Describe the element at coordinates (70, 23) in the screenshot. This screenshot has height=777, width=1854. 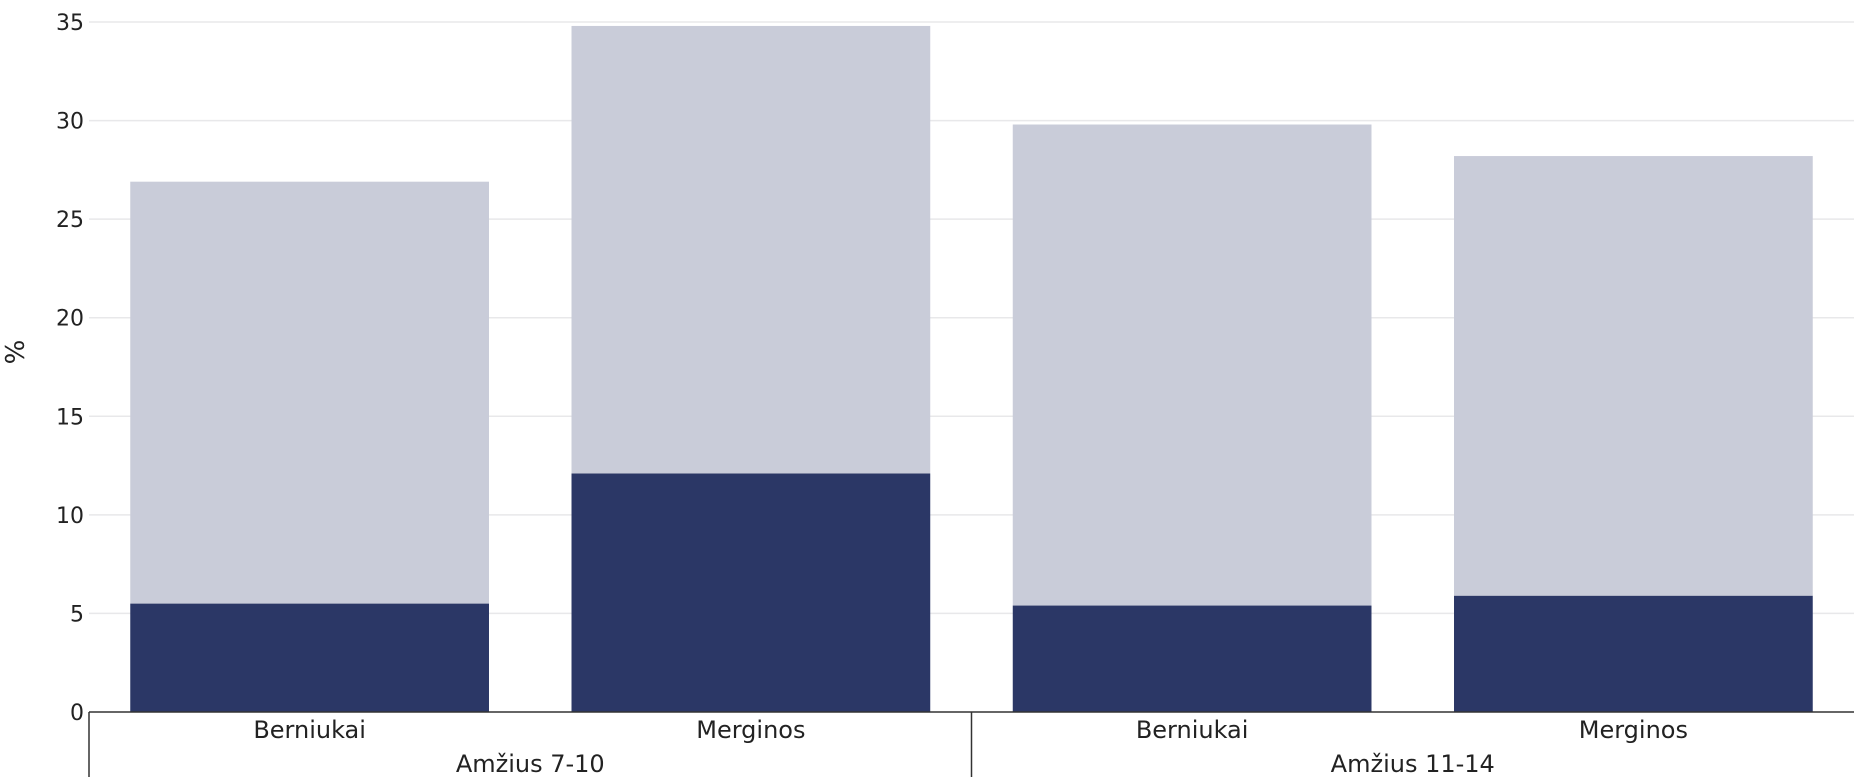
I see `y-tick-label: 35` at that location.